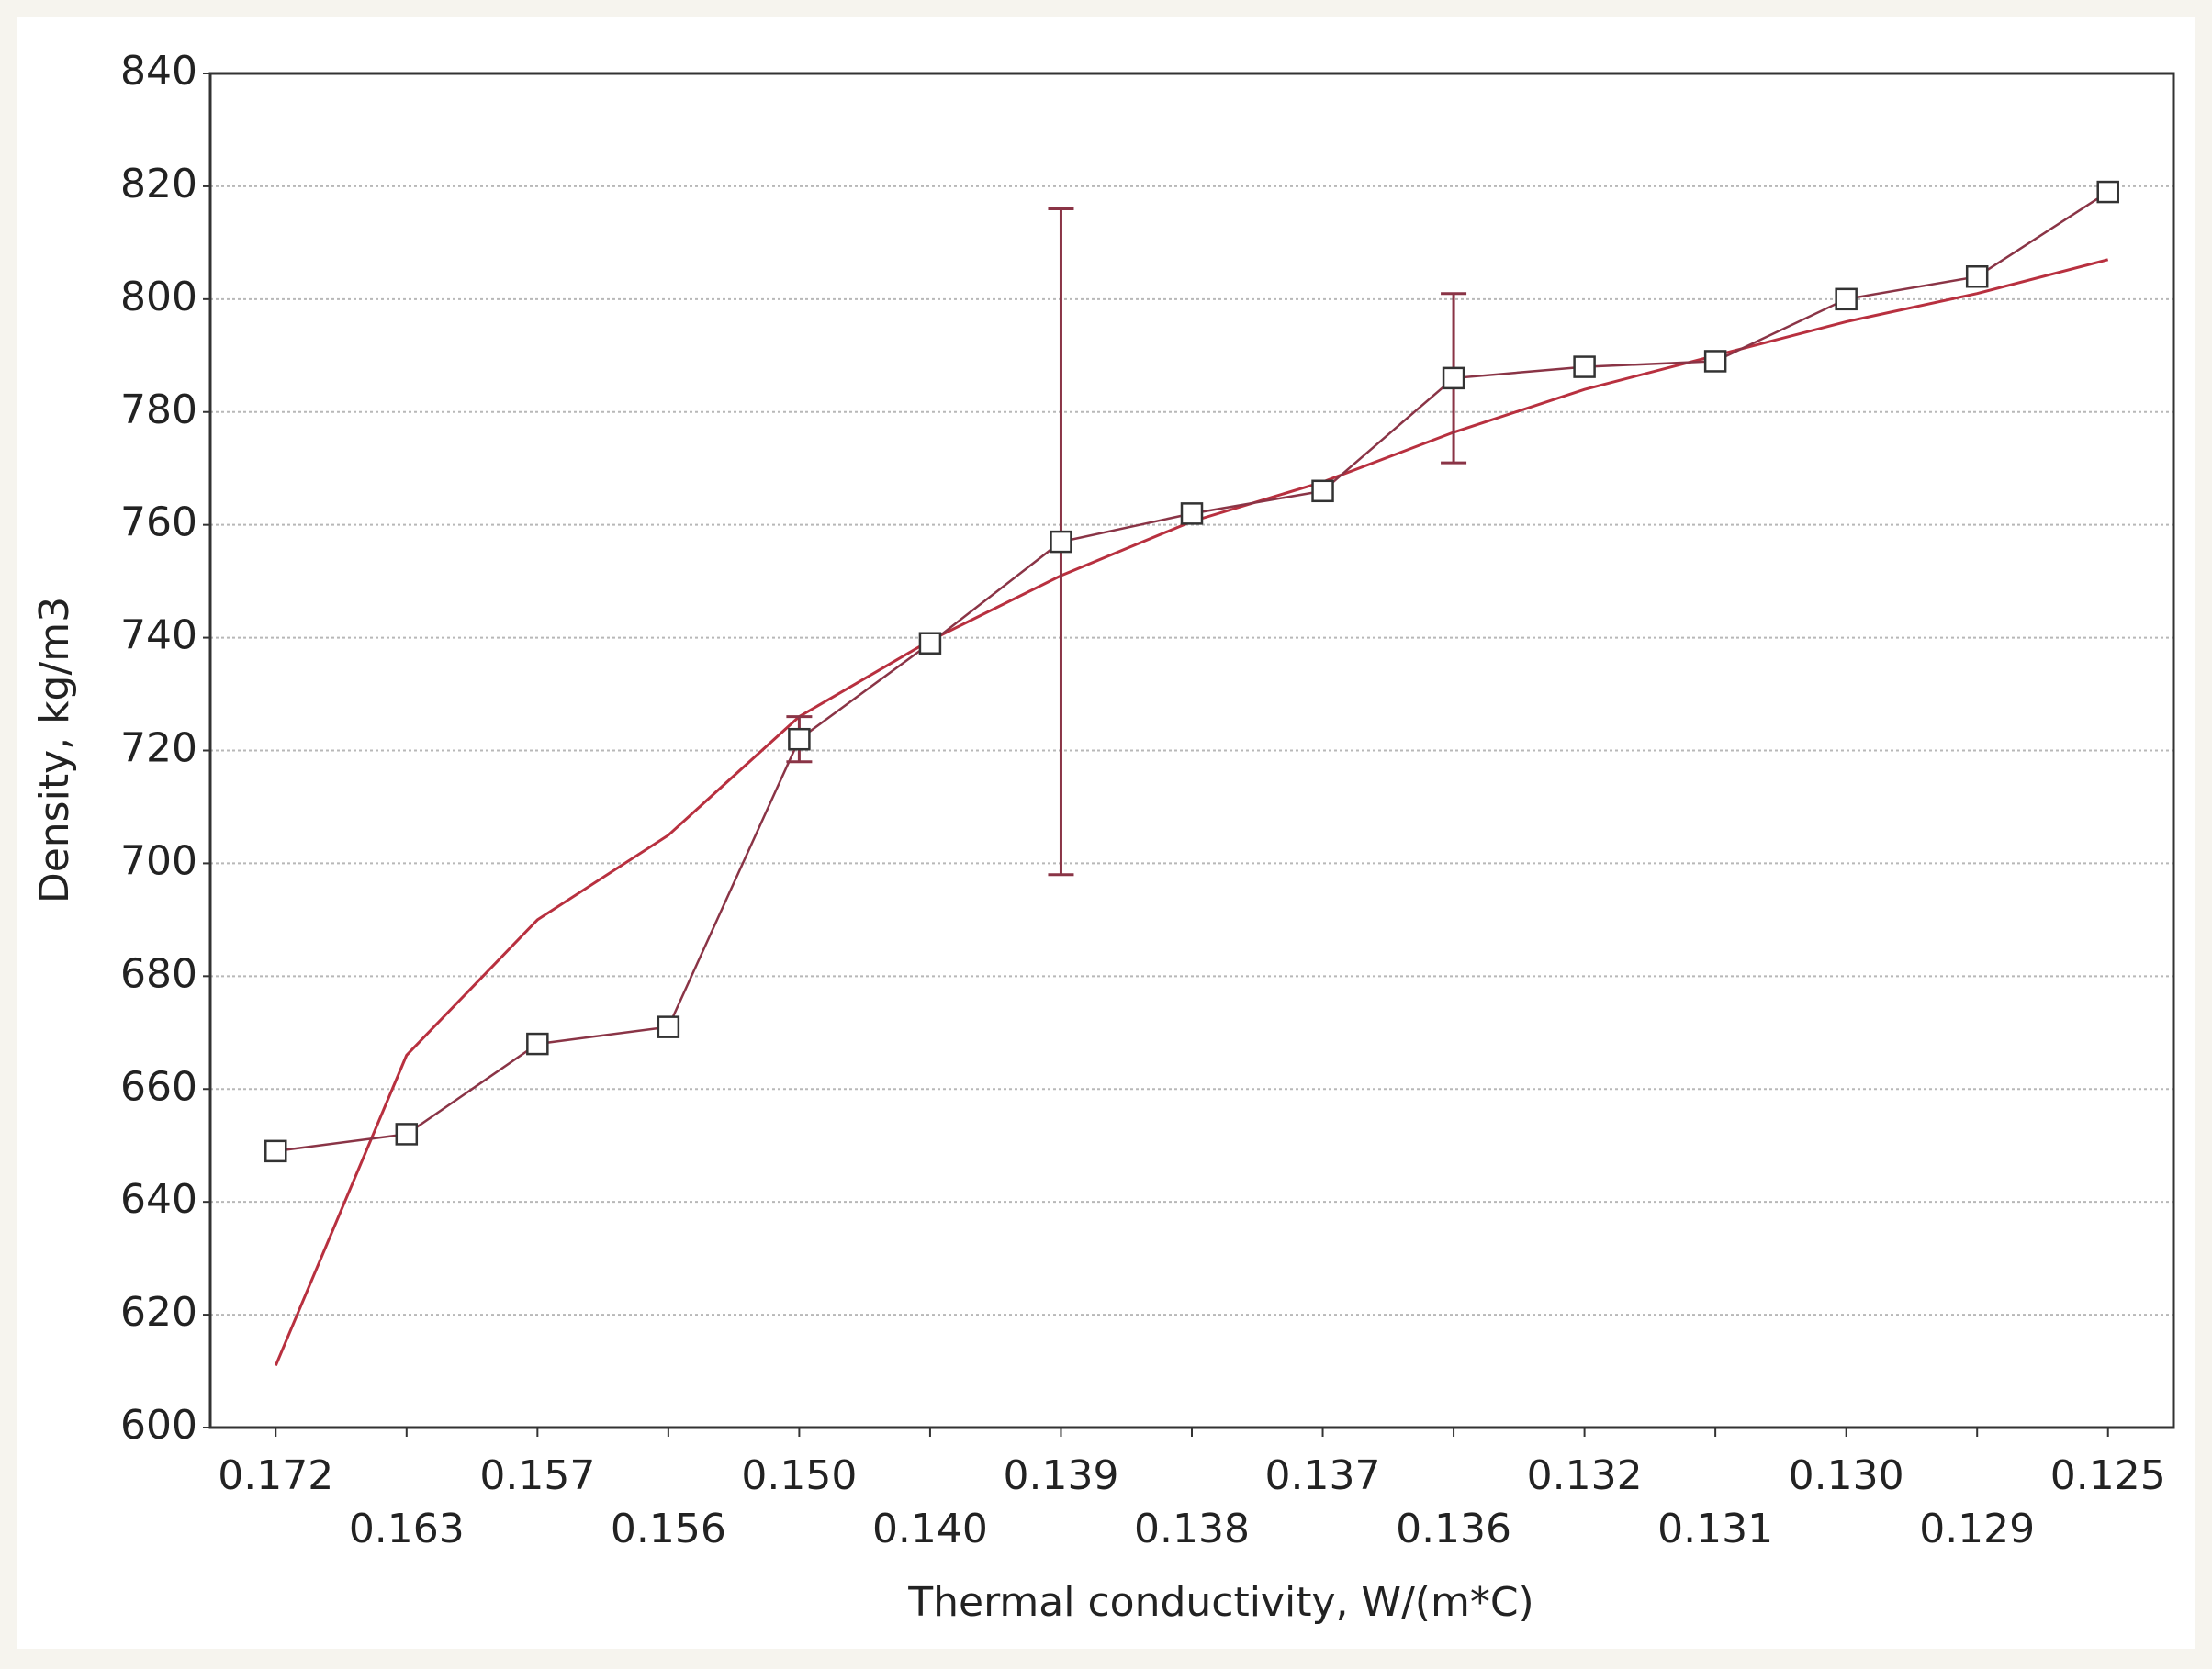  Describe the element at coordinates (158, 1312) in the screenshot. I see `y-tick-label: 620` at that location.